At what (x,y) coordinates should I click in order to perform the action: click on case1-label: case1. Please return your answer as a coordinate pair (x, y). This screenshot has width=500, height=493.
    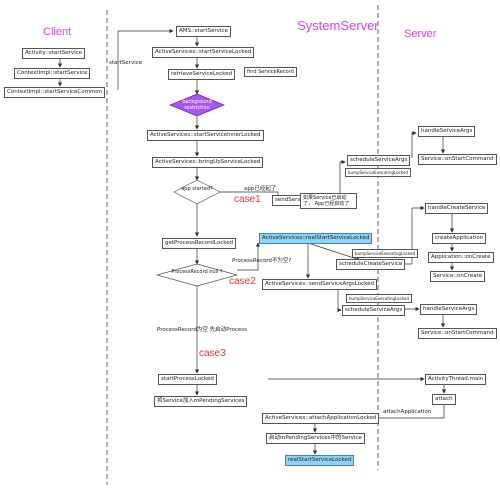
    Looking at the image, I should click on (247, 199).